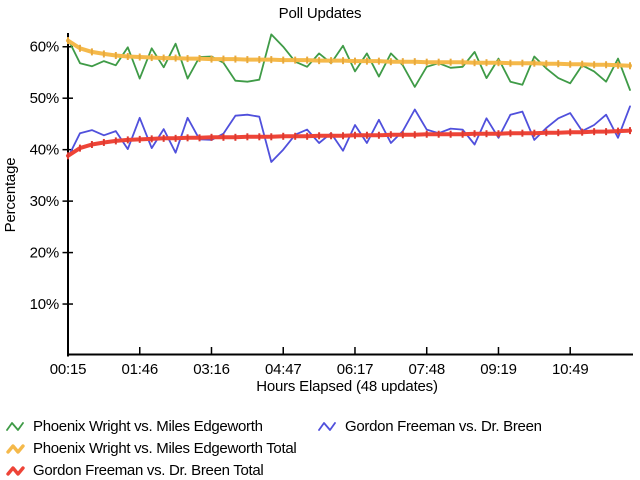 The width and height of the screenshot is (640, 480). I want to click on green-zigzag-icon, so click(15, 426).